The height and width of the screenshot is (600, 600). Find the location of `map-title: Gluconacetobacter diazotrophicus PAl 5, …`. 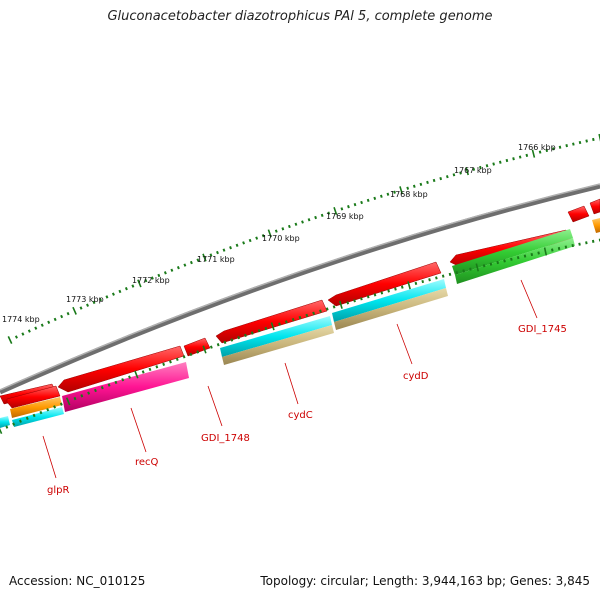

map-title: Gluconacetobacter diazotrophicus PAl 5, … is located at coordinates (300, 16).